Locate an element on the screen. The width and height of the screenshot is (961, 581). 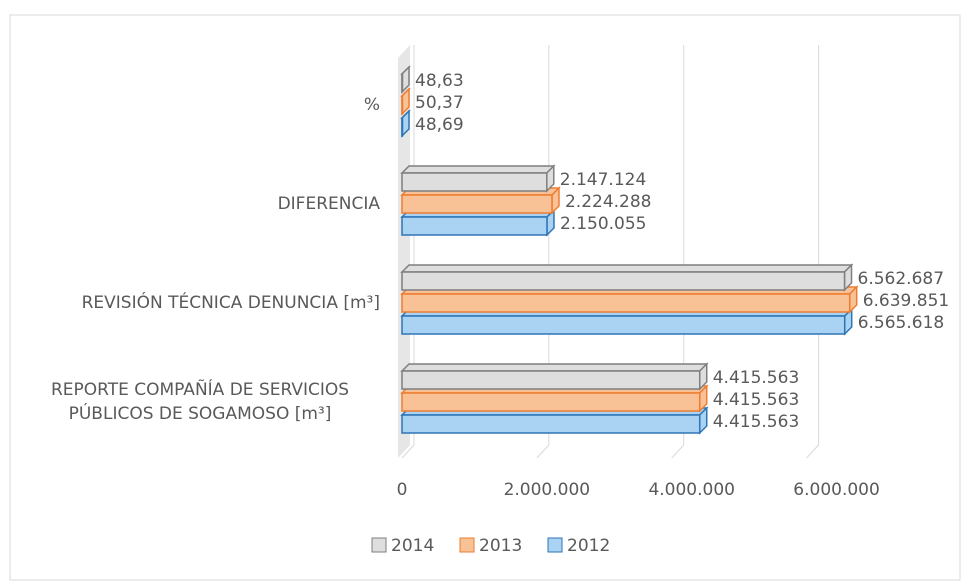
legend-label: 2013 is located at coordinates (500, 546).